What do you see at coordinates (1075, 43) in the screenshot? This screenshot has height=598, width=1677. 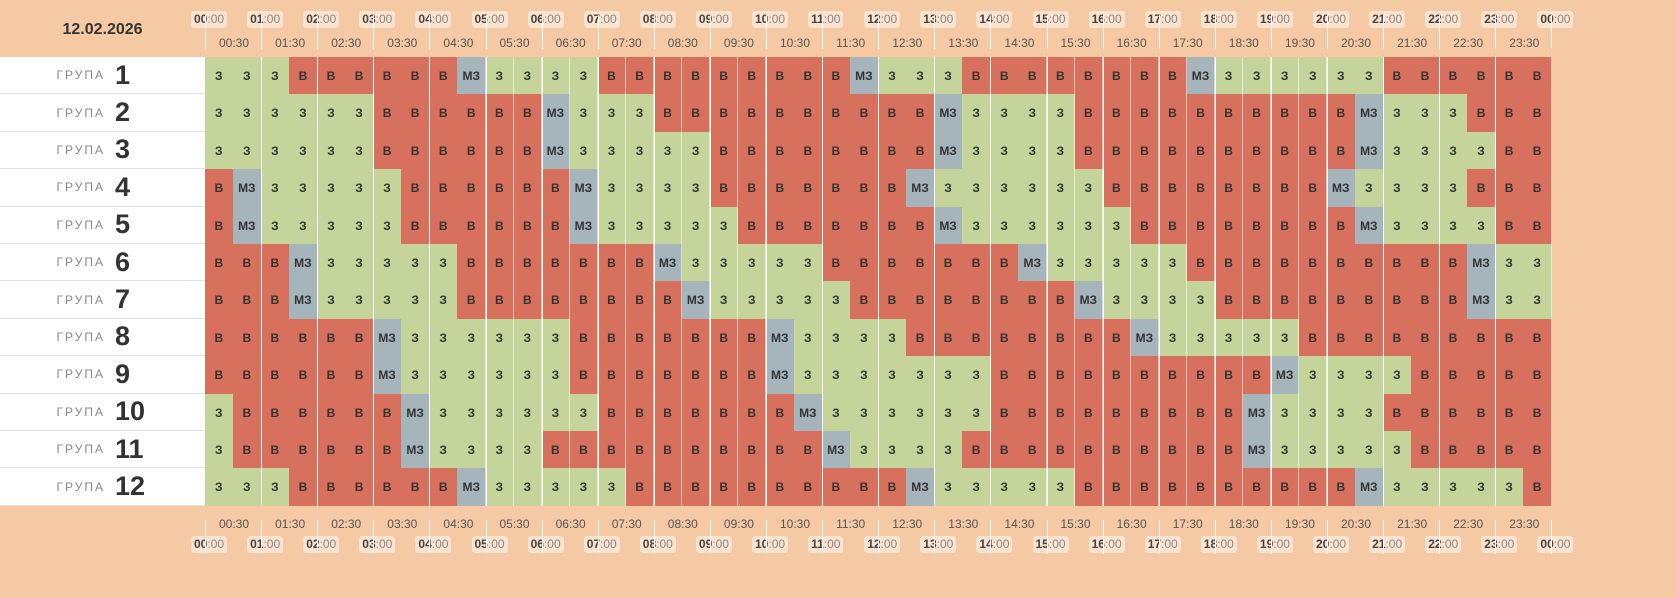 I see `top-half-hour-label: 15:30` at bounding box center [1075, 43].